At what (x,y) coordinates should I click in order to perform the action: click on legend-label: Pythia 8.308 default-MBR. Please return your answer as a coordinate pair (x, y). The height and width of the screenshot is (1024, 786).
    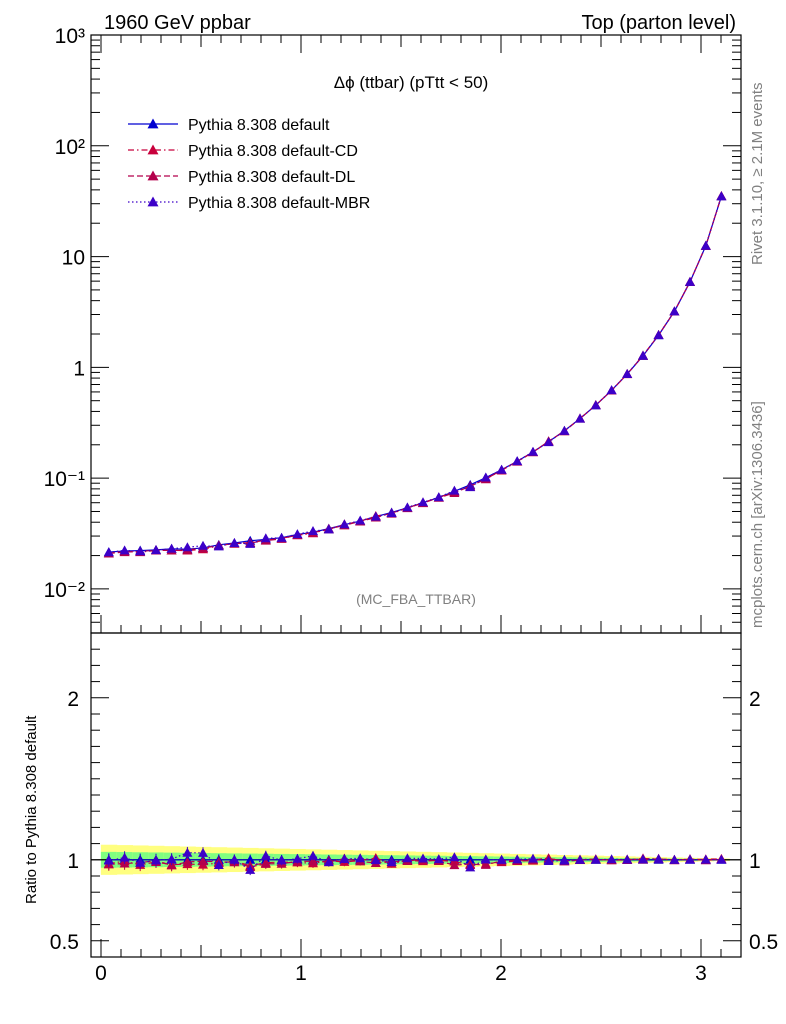
    Looking at the image, I should click on (279, 203).